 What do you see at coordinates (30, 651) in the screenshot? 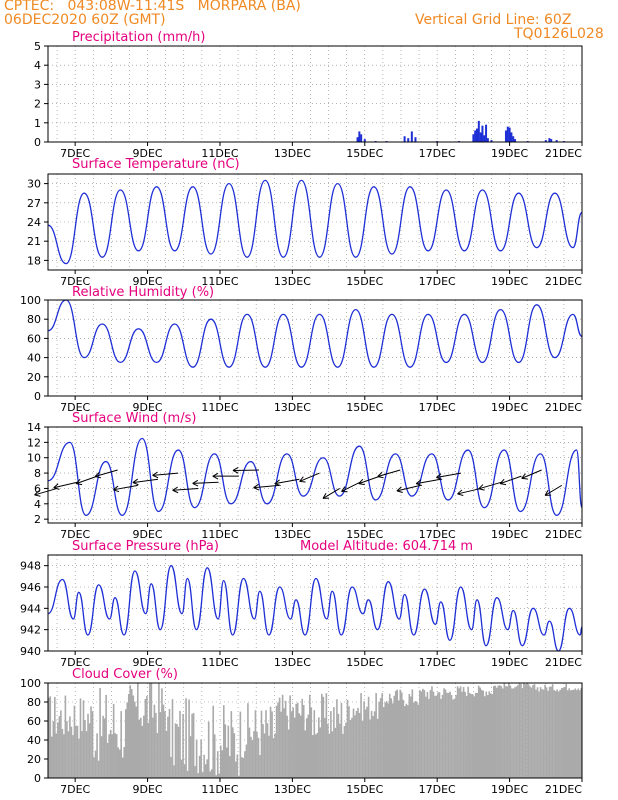
I see `y-tick-label: 940` at bounding box center [30, 651].